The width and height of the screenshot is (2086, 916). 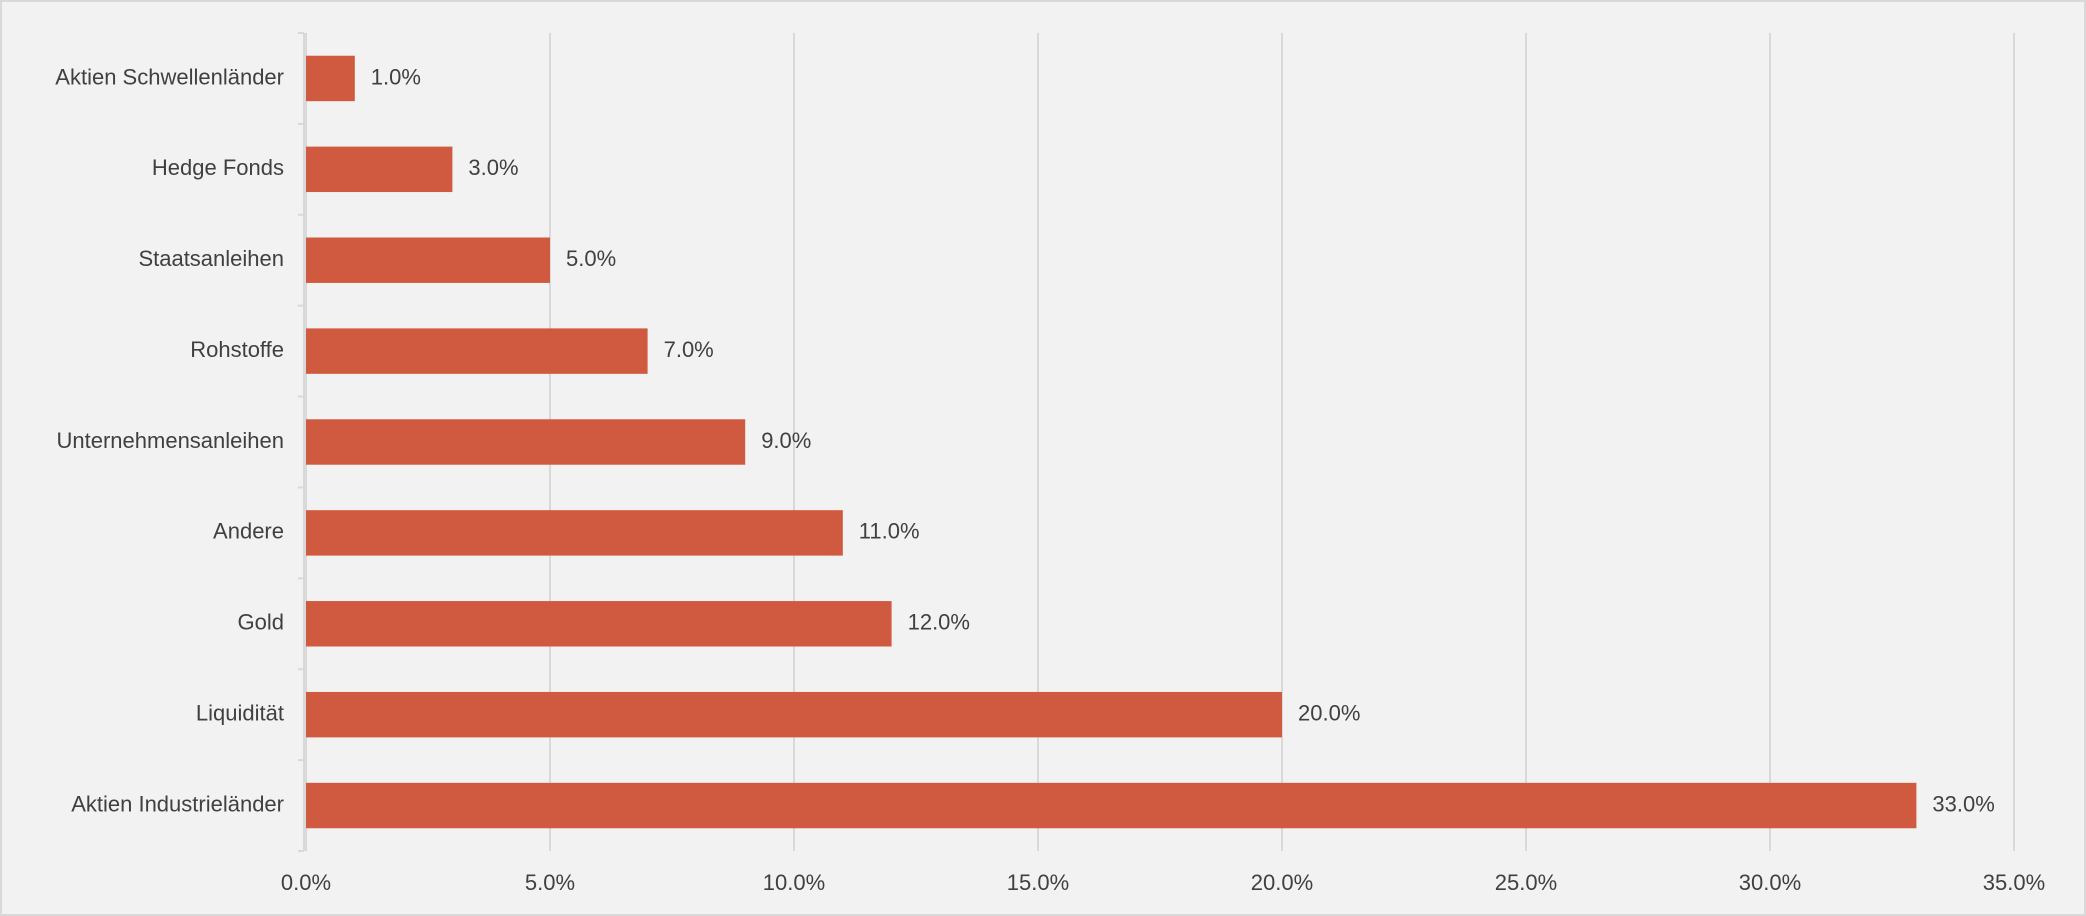 I want to click on data-label: 11.0%, so click(x=889, y=531).